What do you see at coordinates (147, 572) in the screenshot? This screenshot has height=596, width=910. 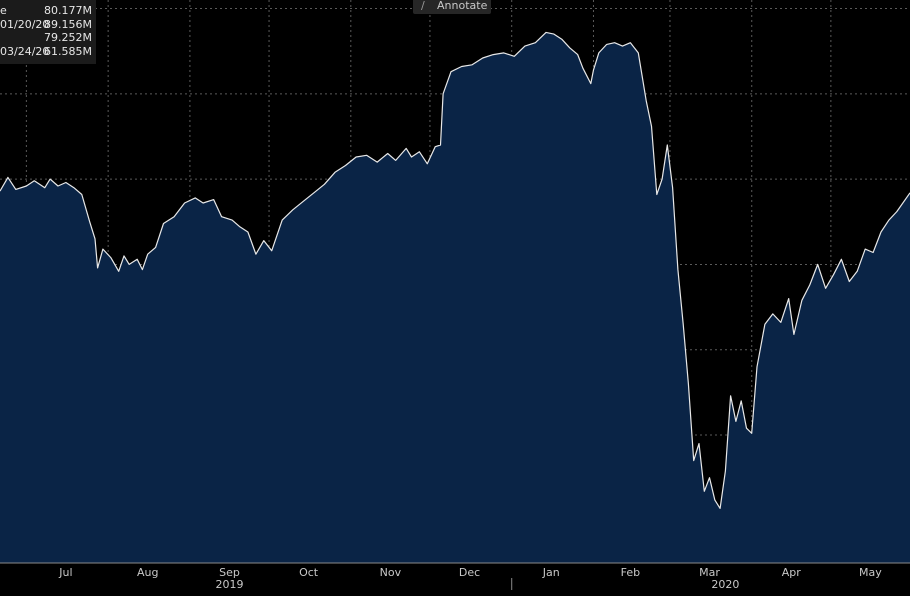 I see `x-tick-label: Aug` at bounding box center [147, 572].